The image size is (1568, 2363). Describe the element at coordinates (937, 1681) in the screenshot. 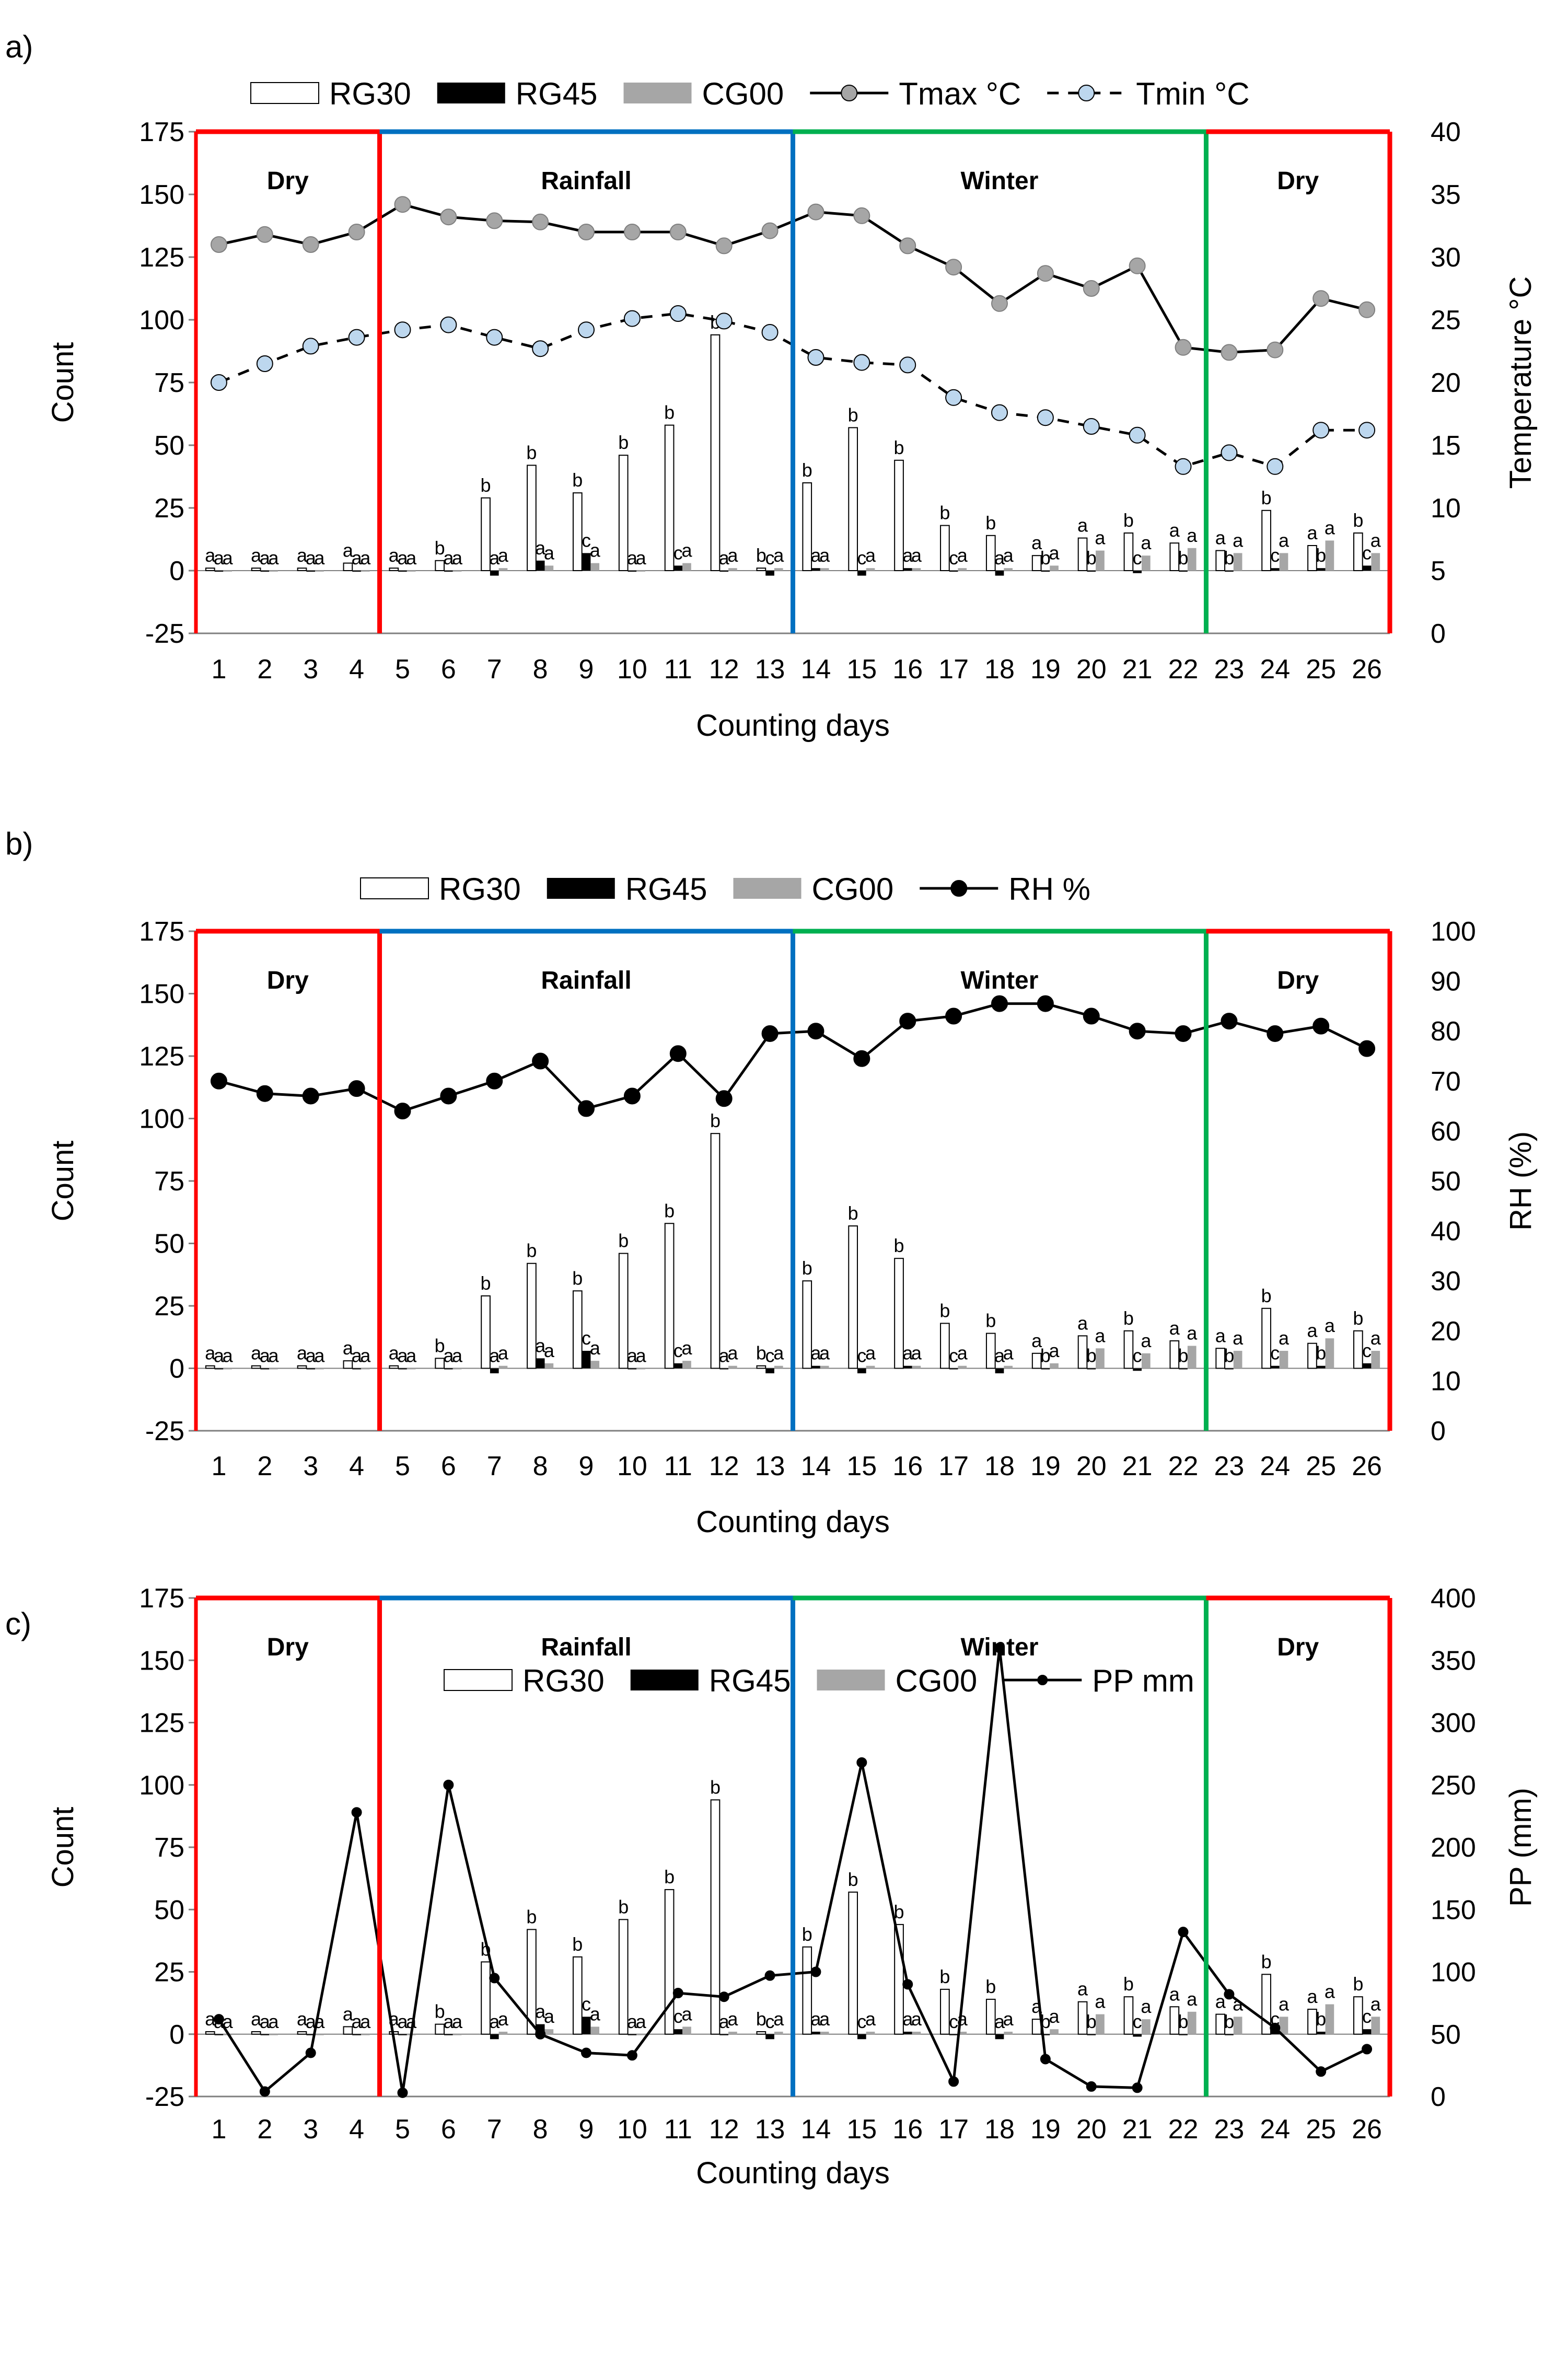

I see `legend-label: CG00` at that location.